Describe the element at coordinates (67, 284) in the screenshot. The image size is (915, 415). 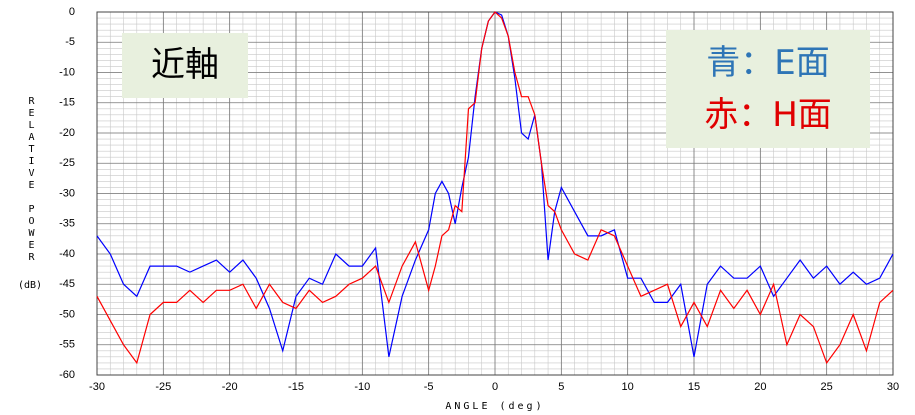
I see `y-tick-label: -45` at that location.